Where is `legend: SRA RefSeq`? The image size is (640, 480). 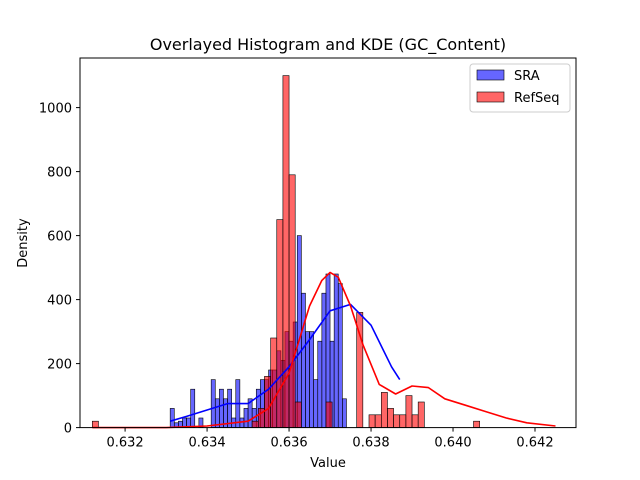 legend: SRA RefSeq is located at coordinates (520, 88).